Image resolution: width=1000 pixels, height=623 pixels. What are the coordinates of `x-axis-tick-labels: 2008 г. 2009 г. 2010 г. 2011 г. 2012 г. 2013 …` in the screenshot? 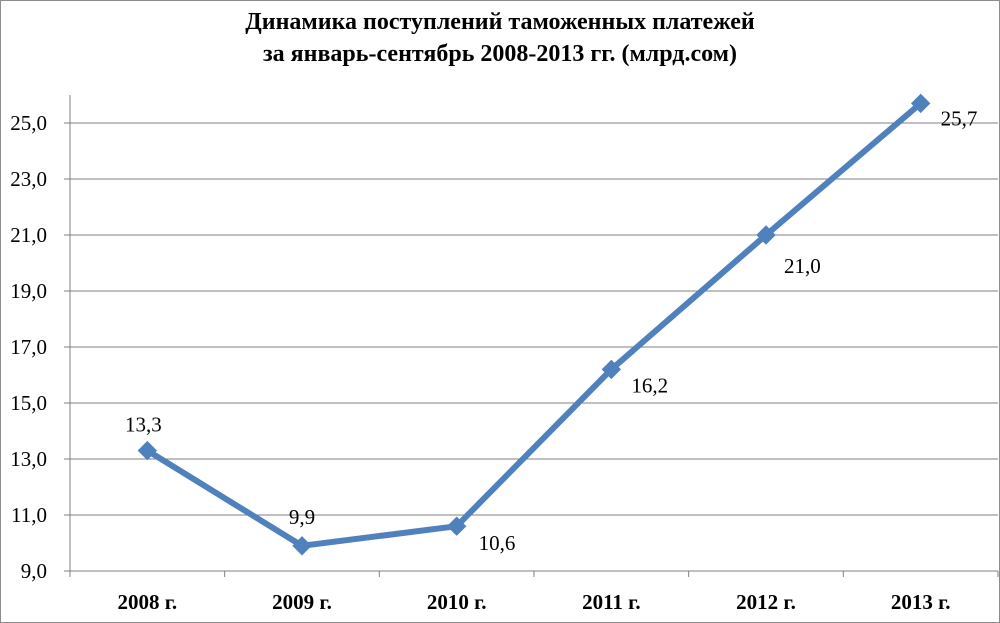 It's located at (533, 602).